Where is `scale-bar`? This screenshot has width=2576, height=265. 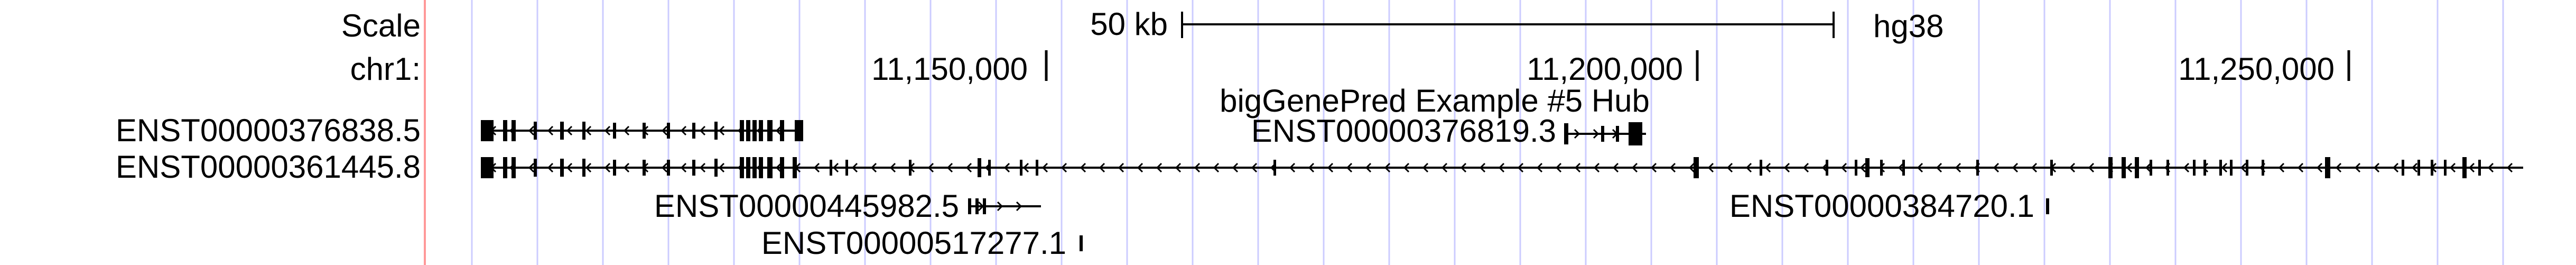
scale-bar is located at coordinates (1508, 25).